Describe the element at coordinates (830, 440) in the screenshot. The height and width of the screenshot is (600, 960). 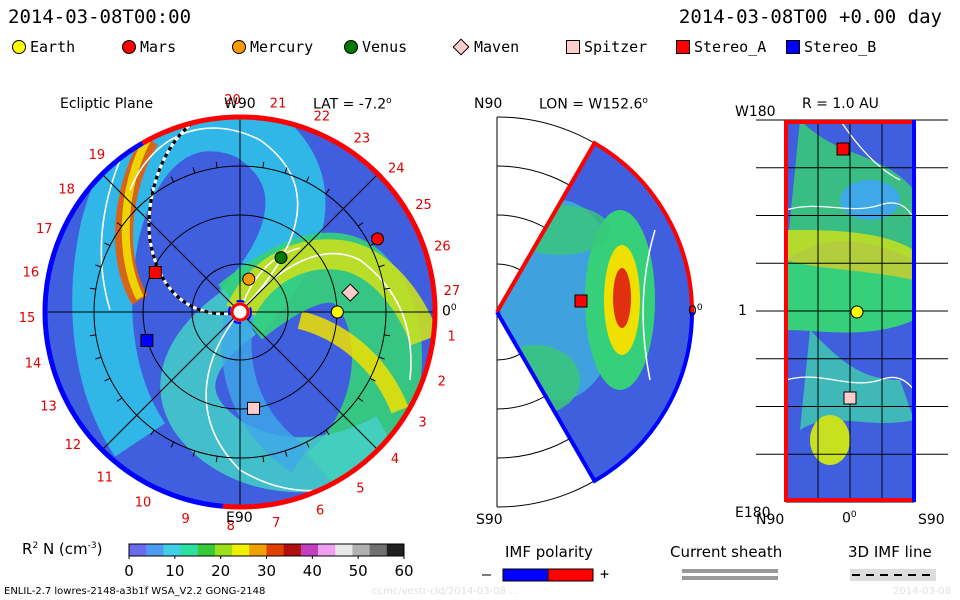
I see `rect-yellow-blob` at that location.